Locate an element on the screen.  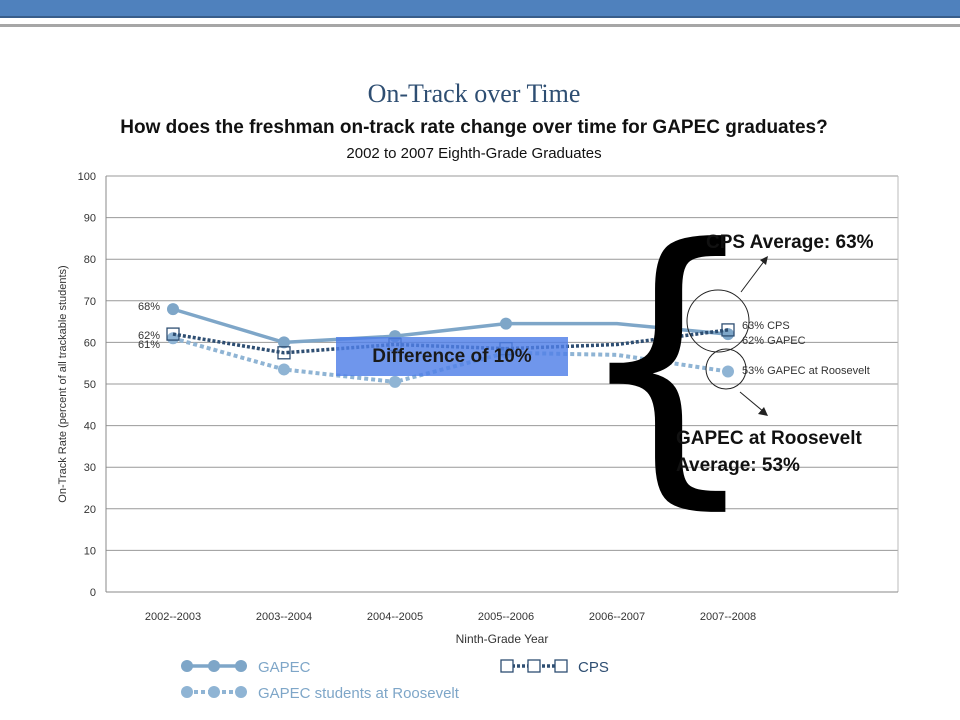
arrow-cps is located at coordinates (753, 276).